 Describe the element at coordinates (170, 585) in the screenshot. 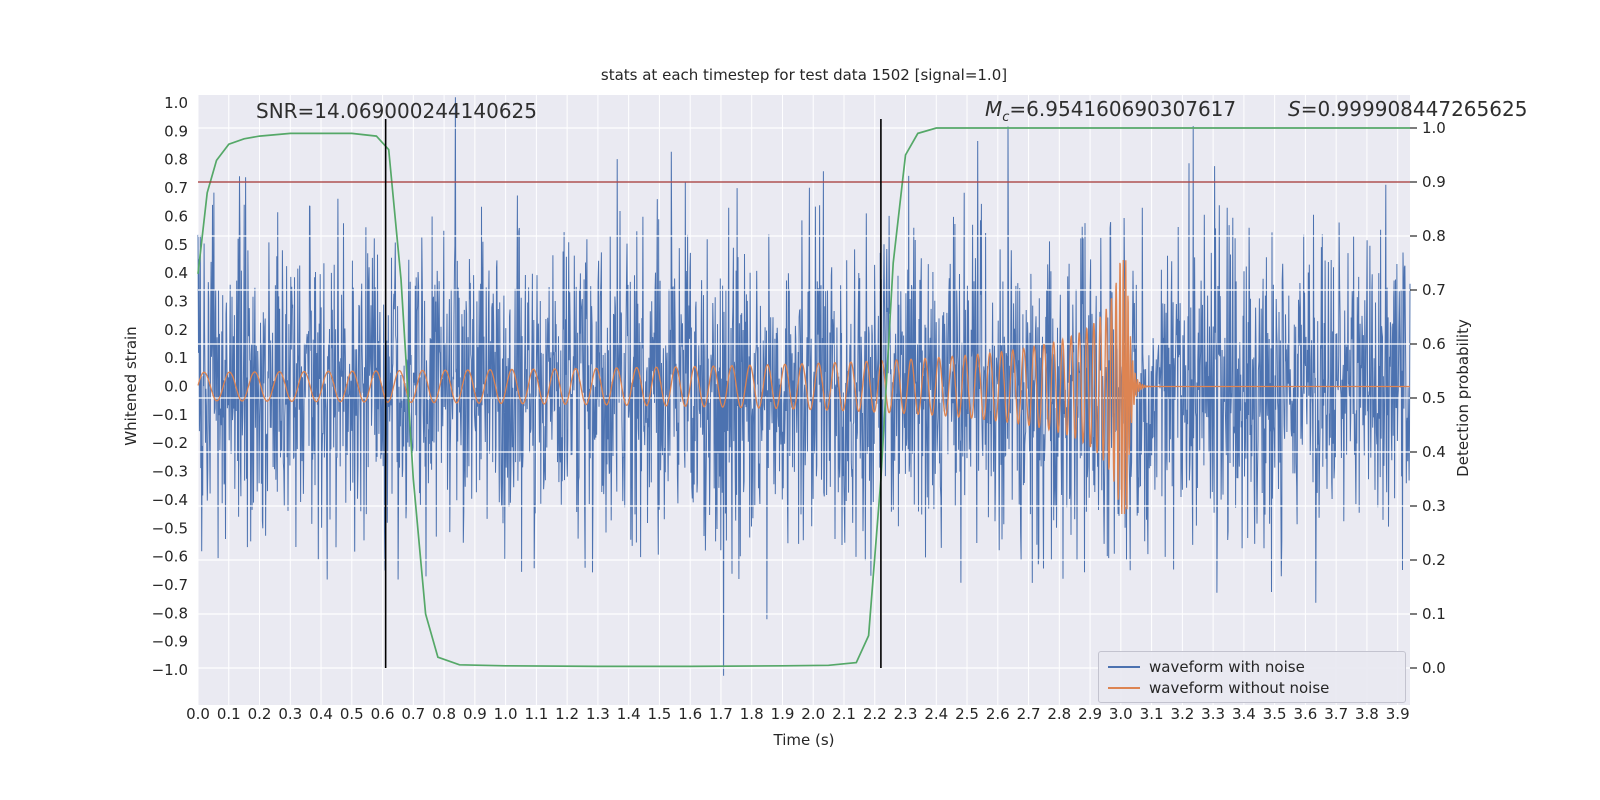

I see `svg-text: −0.7` at that location.